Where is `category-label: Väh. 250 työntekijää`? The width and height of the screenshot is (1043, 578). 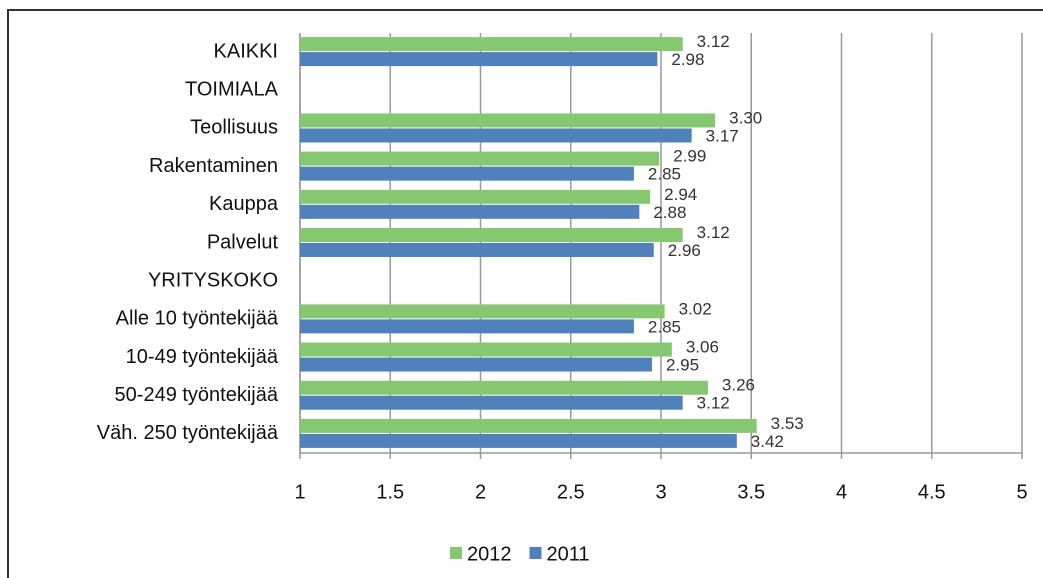
category-label: Väh. 250 työntekijää is located at coordinates (188, 433).